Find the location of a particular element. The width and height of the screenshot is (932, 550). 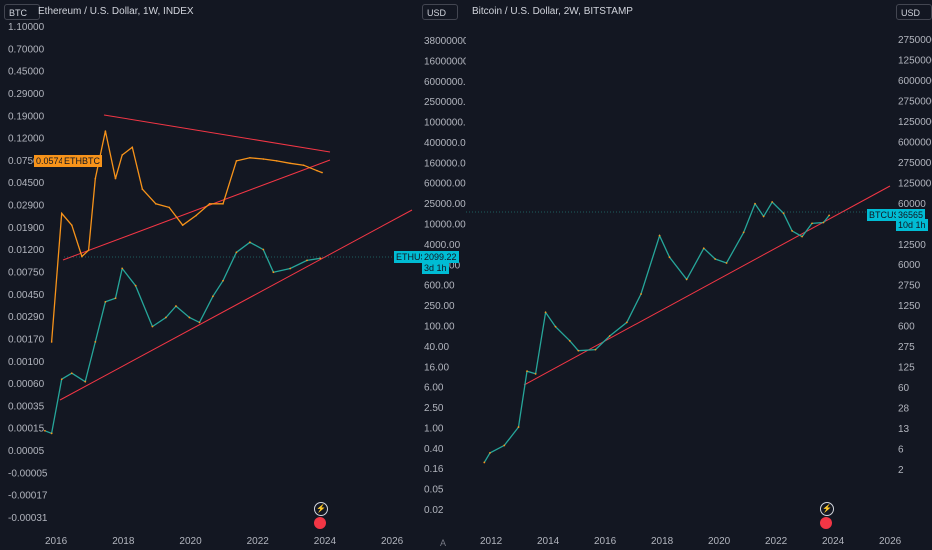

btcusd-timer-tag: 10d 1h is located at coordinates (912, 225).